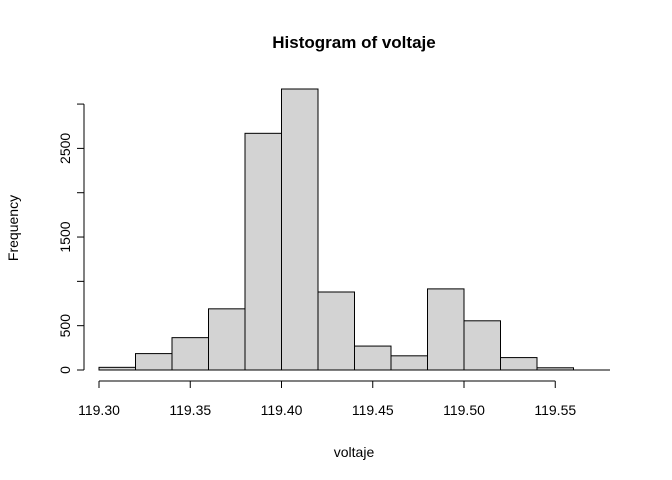  What do you see at coordinates (373, 410) in the screenshot?
I see `x-tick-label: 119.45` at bounding box center [373, 410].